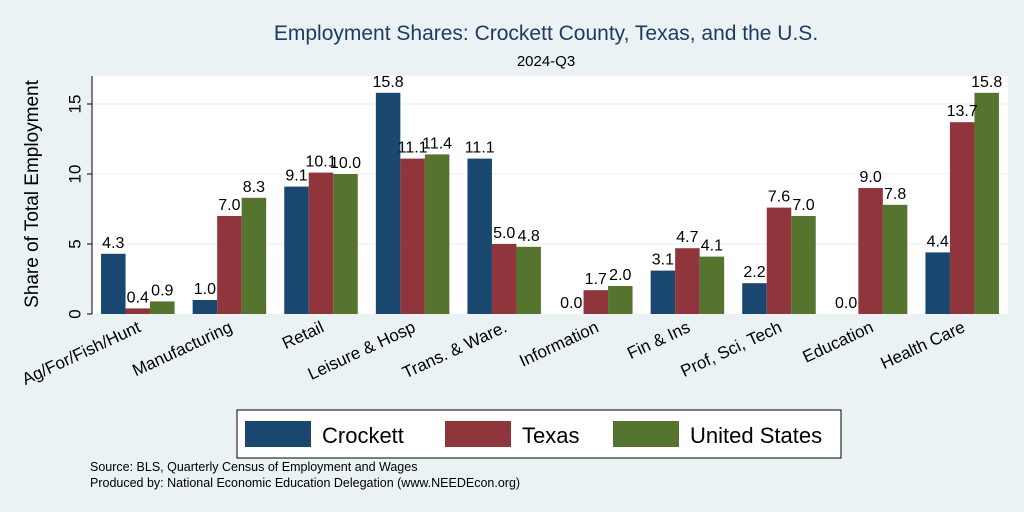 The height and width of the screenshot is (512, 1024). Describe the element at coordinates (205, 307) in the screenshot. I see `bar-crockett-manufacturing` at that location.